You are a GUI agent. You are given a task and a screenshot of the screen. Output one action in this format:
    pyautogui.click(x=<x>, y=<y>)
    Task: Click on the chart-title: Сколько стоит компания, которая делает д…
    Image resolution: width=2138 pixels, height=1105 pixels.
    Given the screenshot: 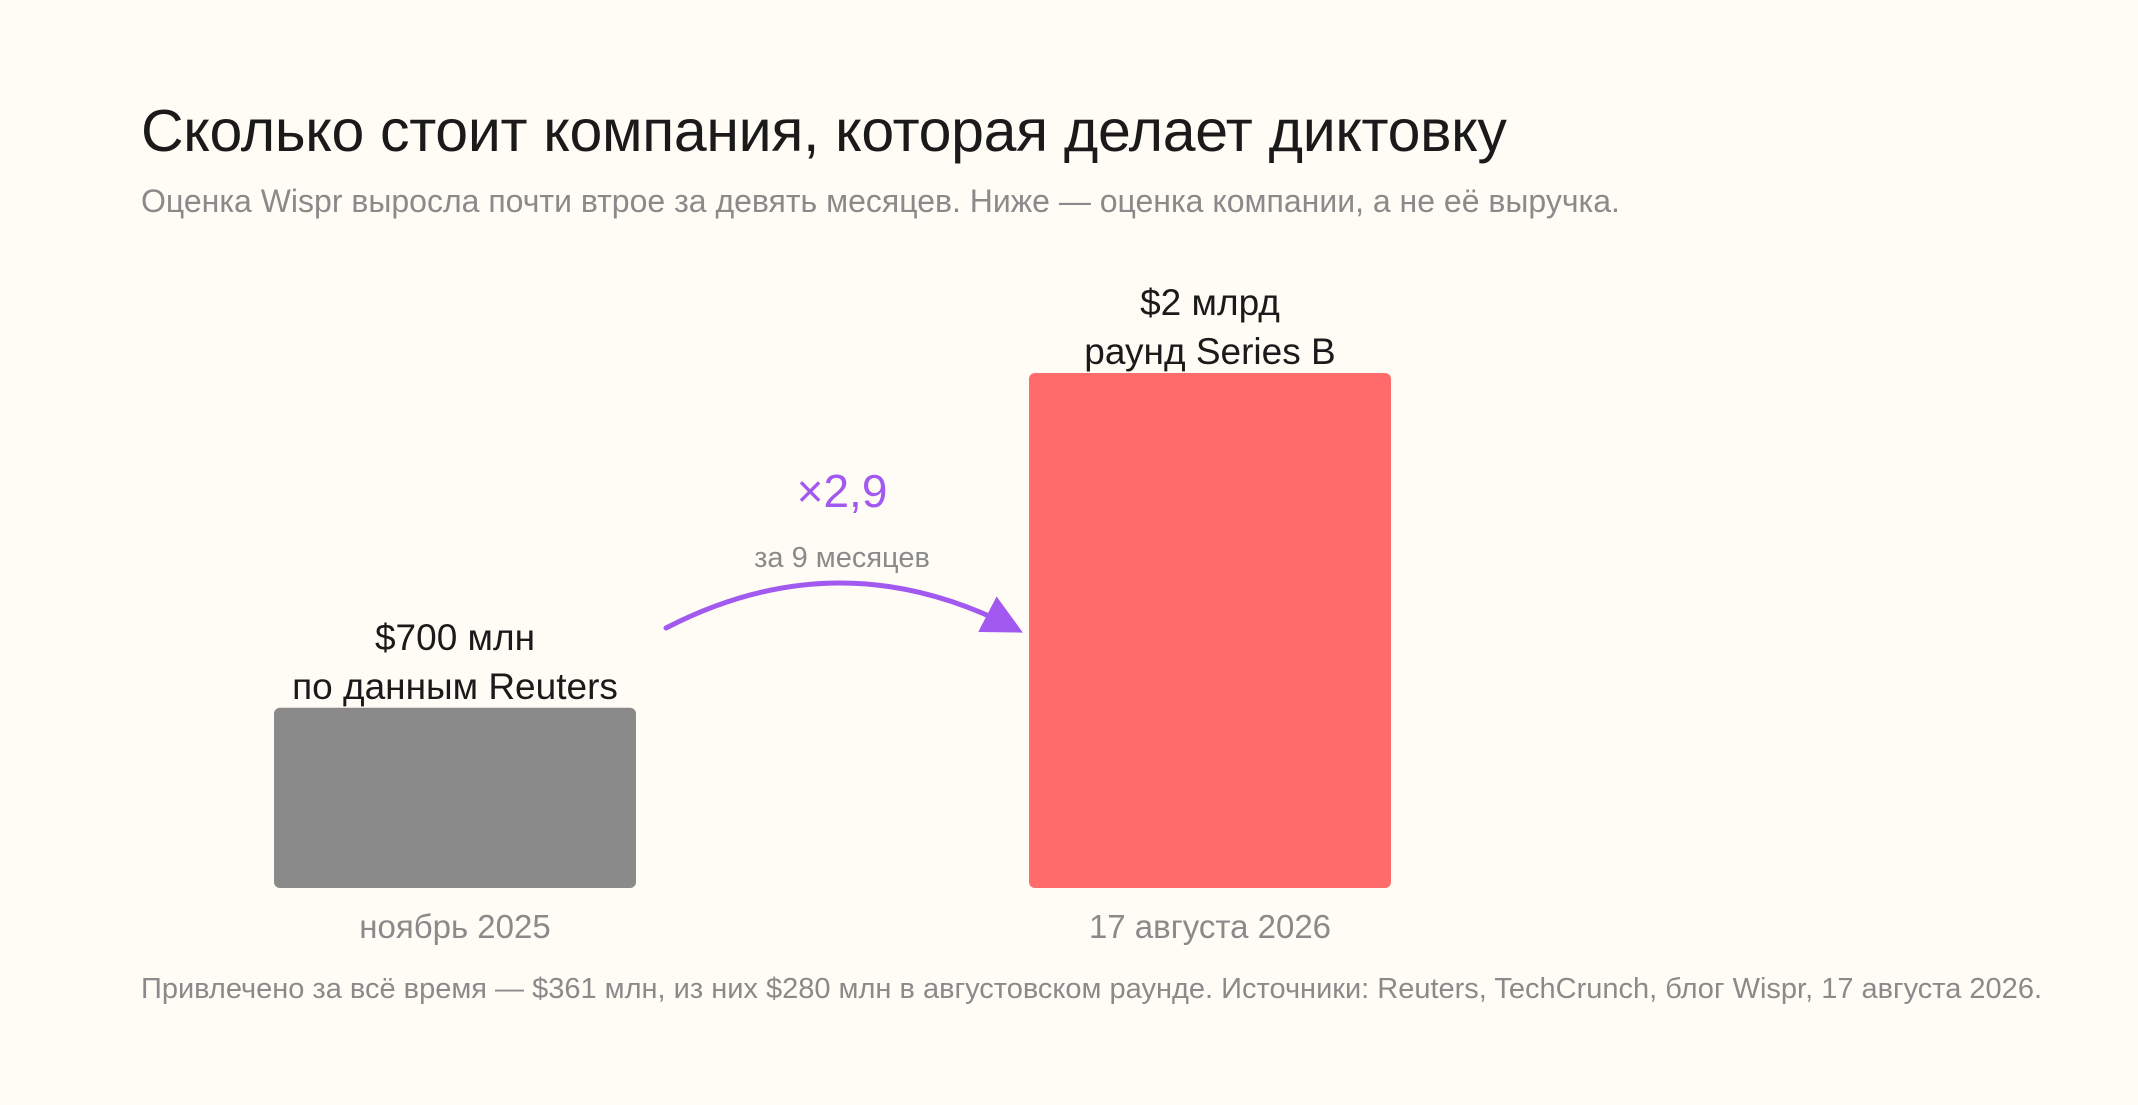 What is the action you would take?
    pyautogui.click(x=824, y=131)
    